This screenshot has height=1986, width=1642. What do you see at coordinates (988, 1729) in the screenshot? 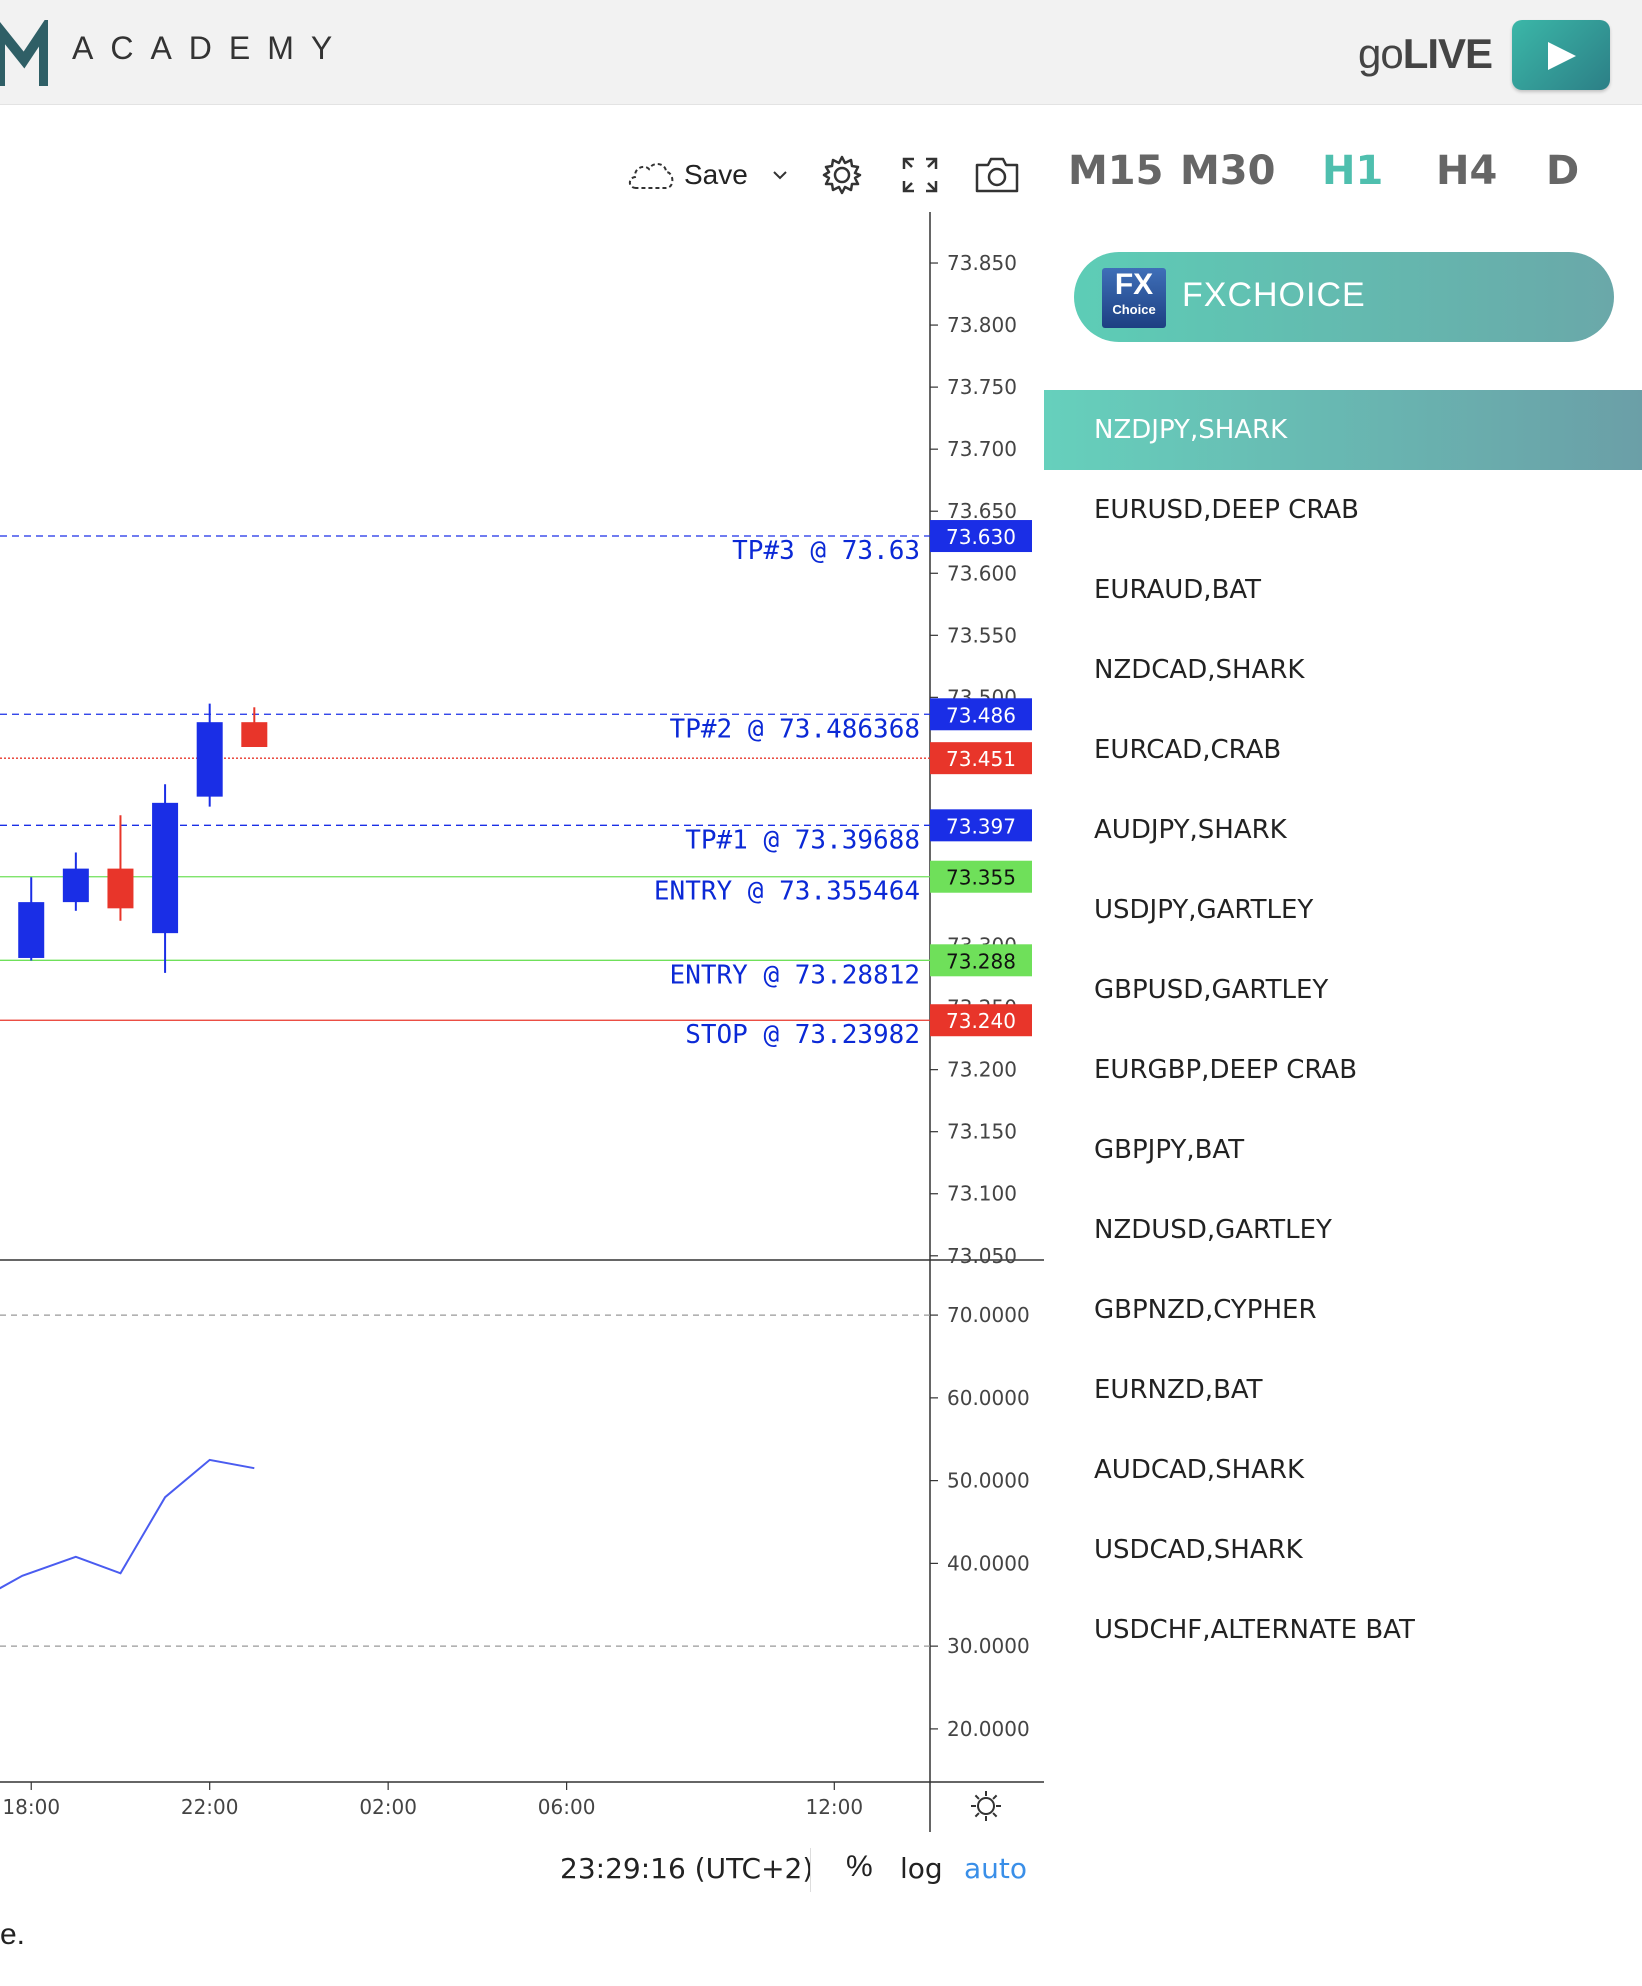
I see `indicator-tick-label: 20.0000` at bounding box center [988, 1729].